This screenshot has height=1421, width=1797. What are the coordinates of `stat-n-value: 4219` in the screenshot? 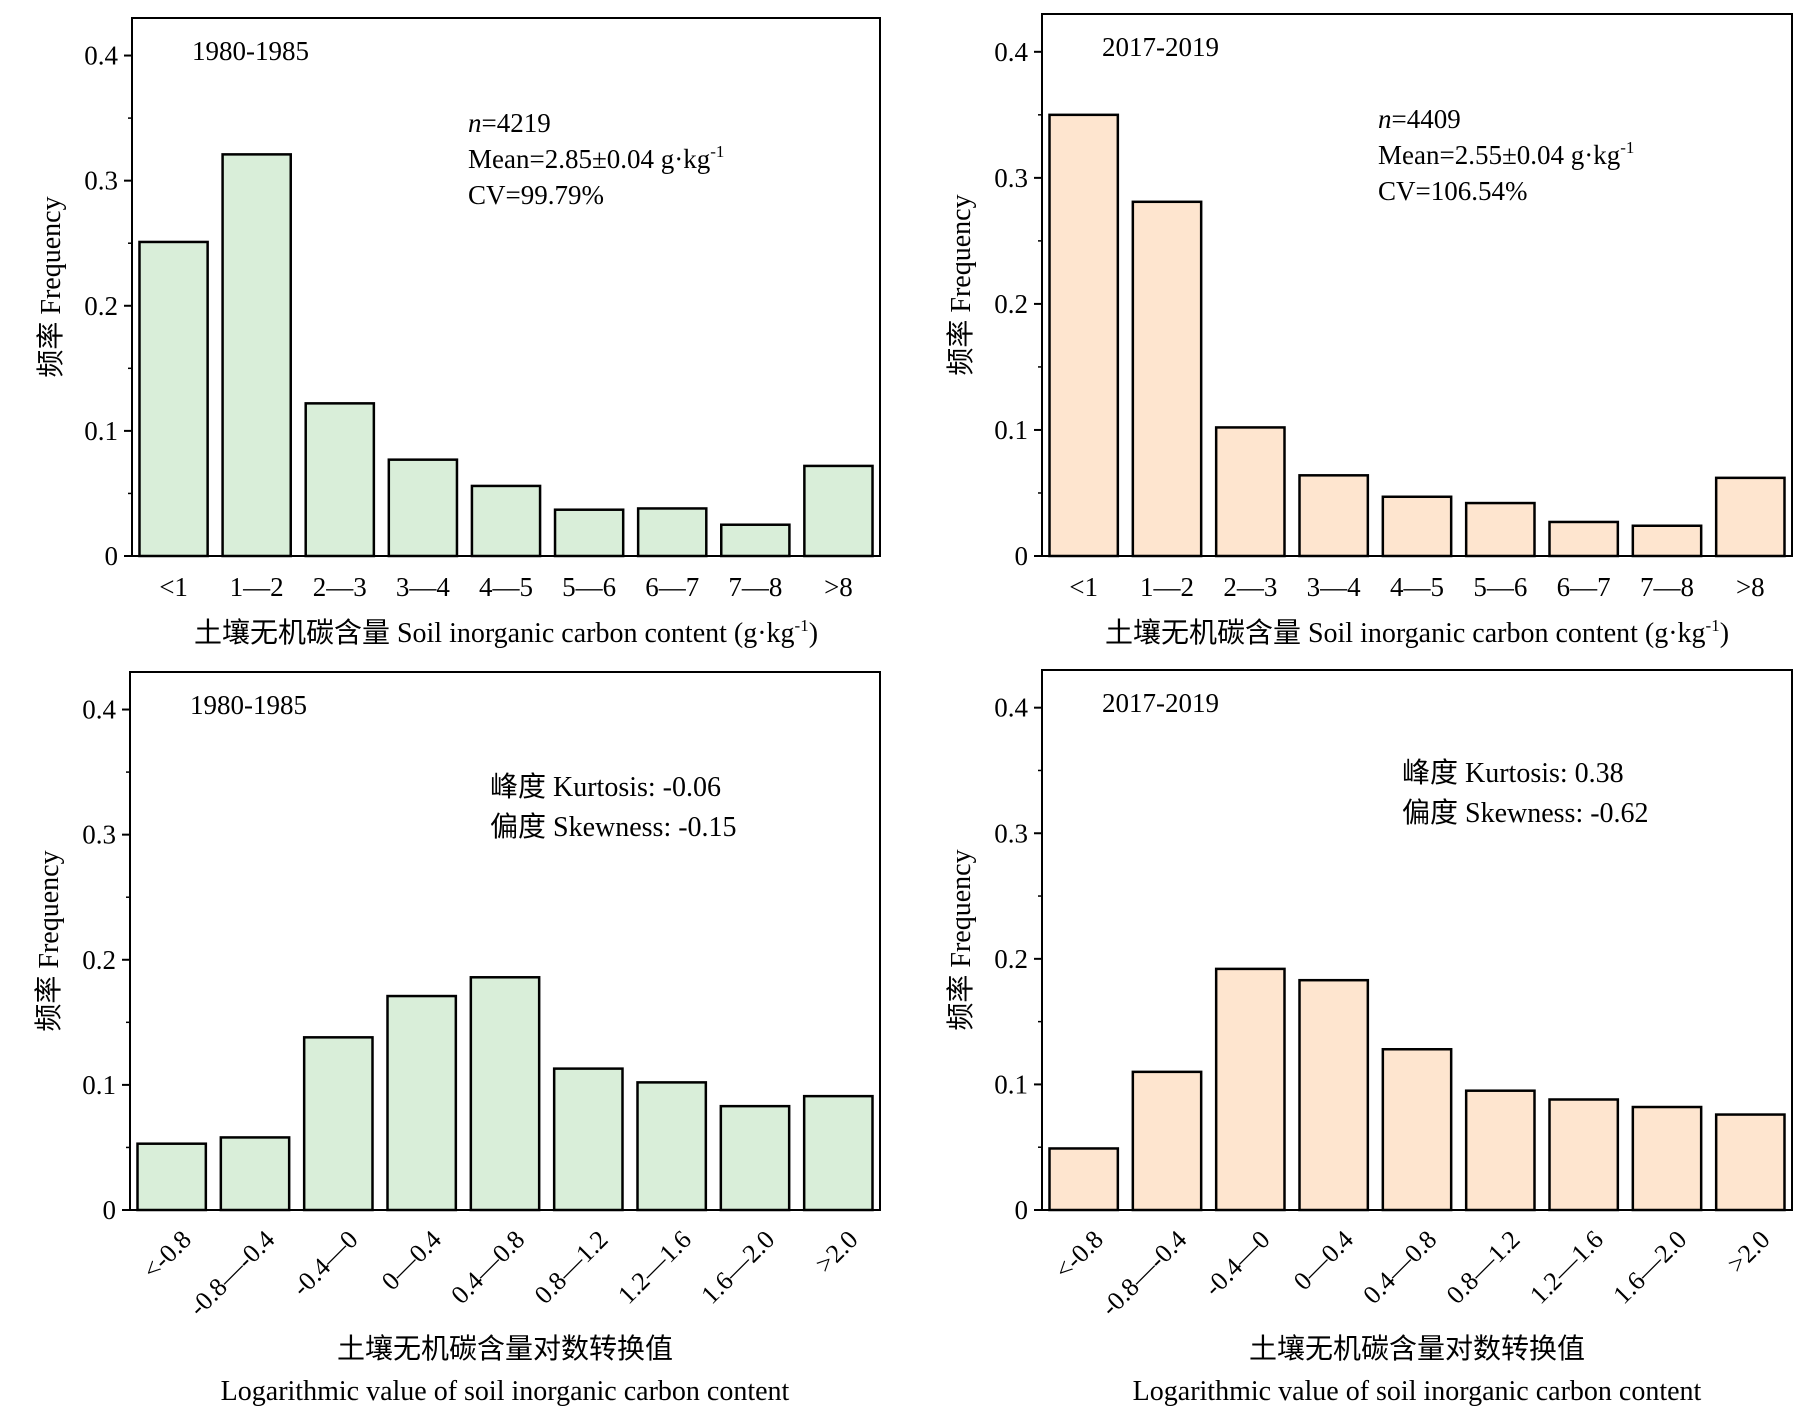 It's located at (524, 123).